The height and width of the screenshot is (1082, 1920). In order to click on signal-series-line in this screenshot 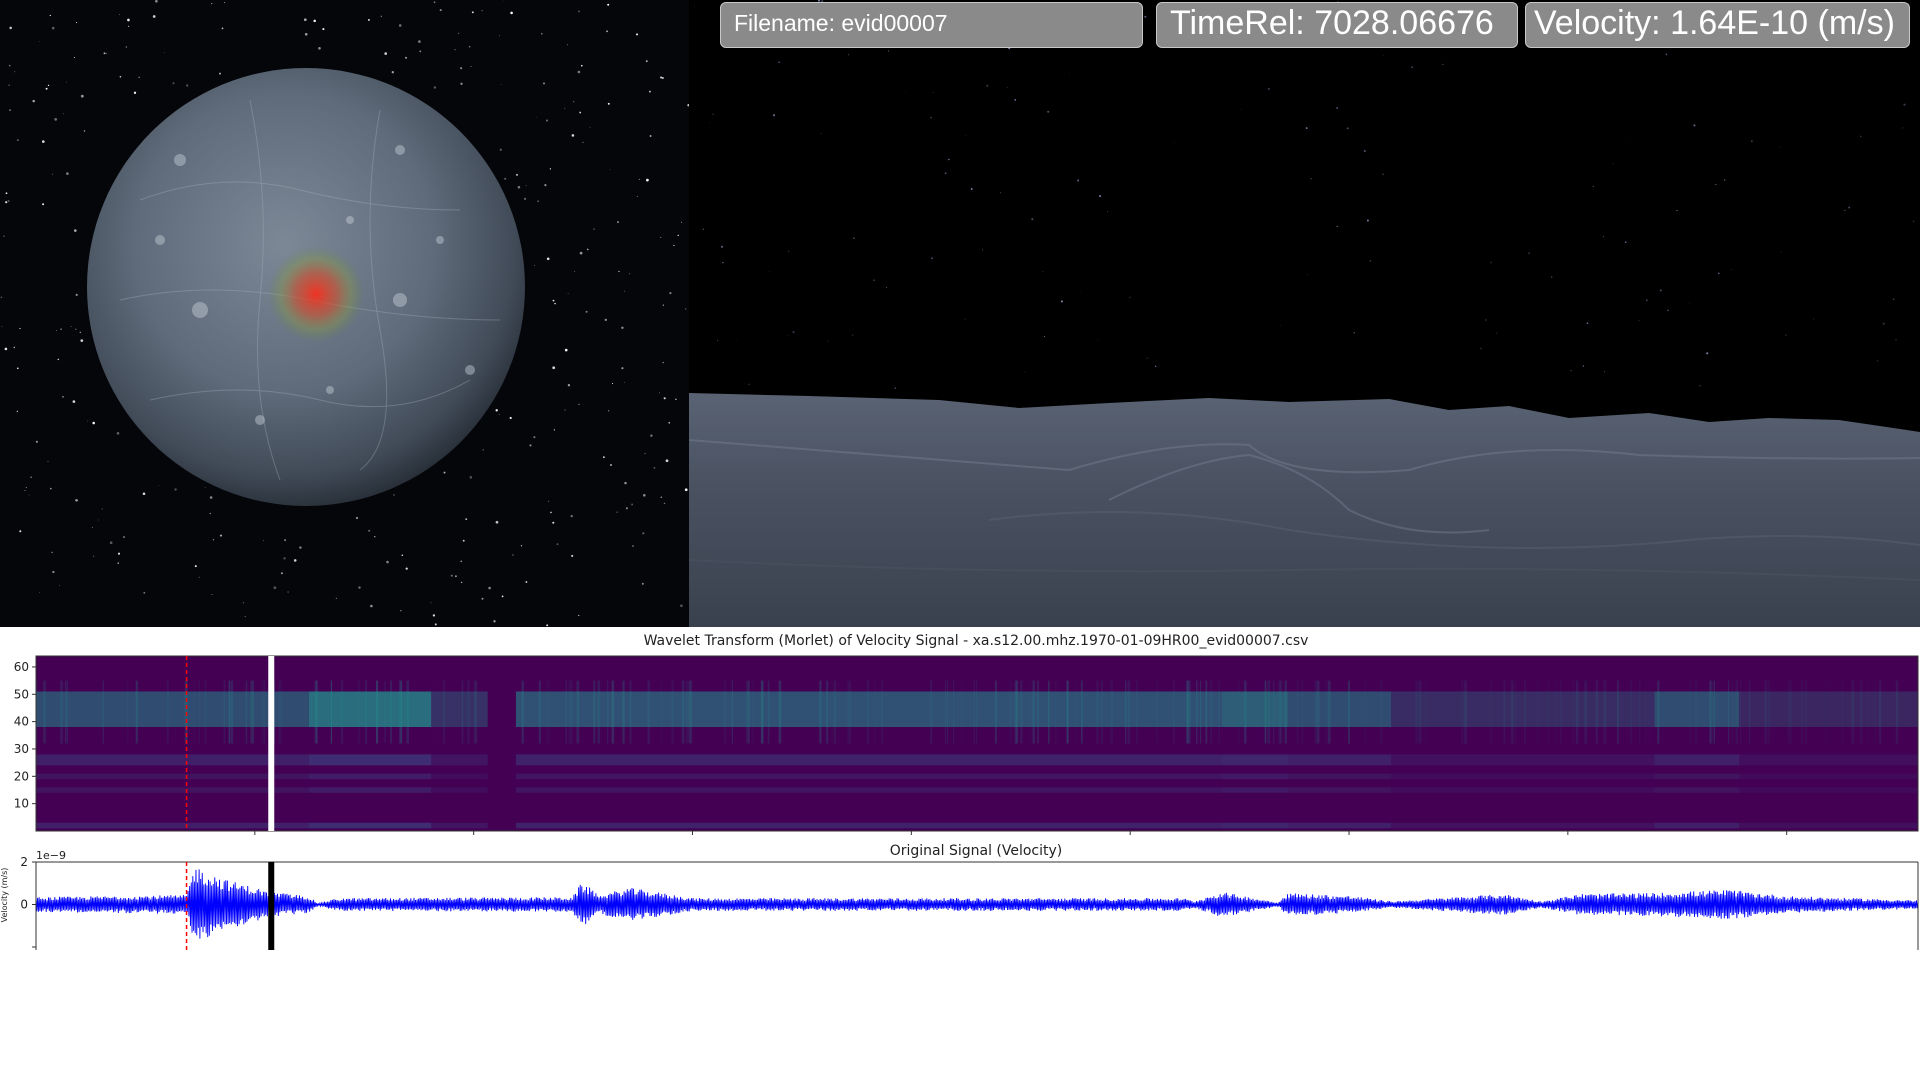, I will do `click(977, 904)`.